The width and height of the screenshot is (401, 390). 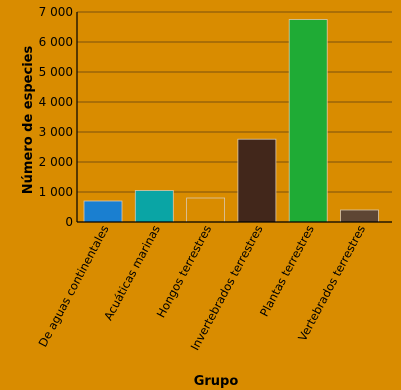 I want to click on x-tick-label: De aguas continentales, so click(x=74, y=286).